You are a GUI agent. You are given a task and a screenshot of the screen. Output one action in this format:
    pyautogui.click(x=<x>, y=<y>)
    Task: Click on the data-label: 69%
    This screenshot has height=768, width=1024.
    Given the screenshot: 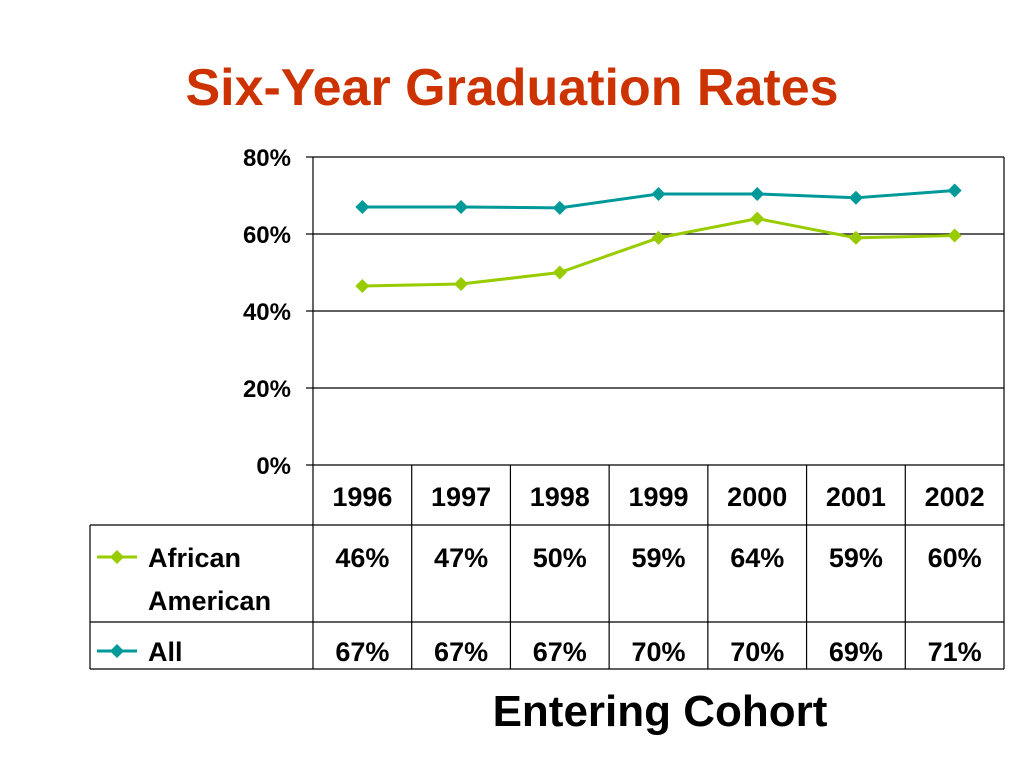 What is the action you would take?
    pyautogui.click(x=856, y=652)
    